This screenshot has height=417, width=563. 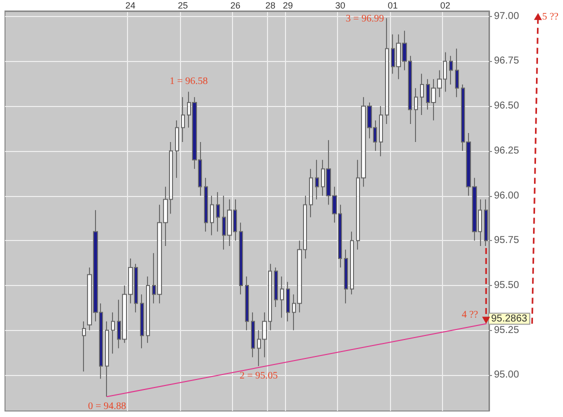 What do you see at coordinates (189, 82) in the screenshot?
I see `annotation: 1 = 96.58` at bounding box center [189, 82].